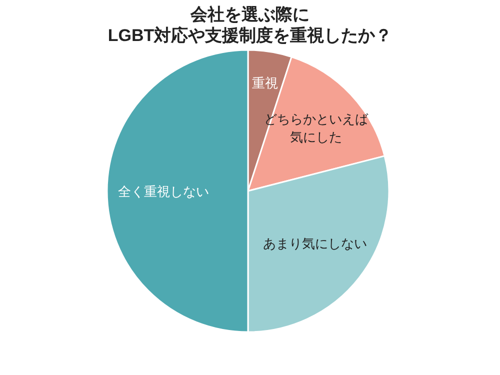 The image size is (500, 375). What do you see at coordinates (316, 127) in the screenshot?
I see `slice-label: どちらかといえば気にした` at bounding box center [316, 127].